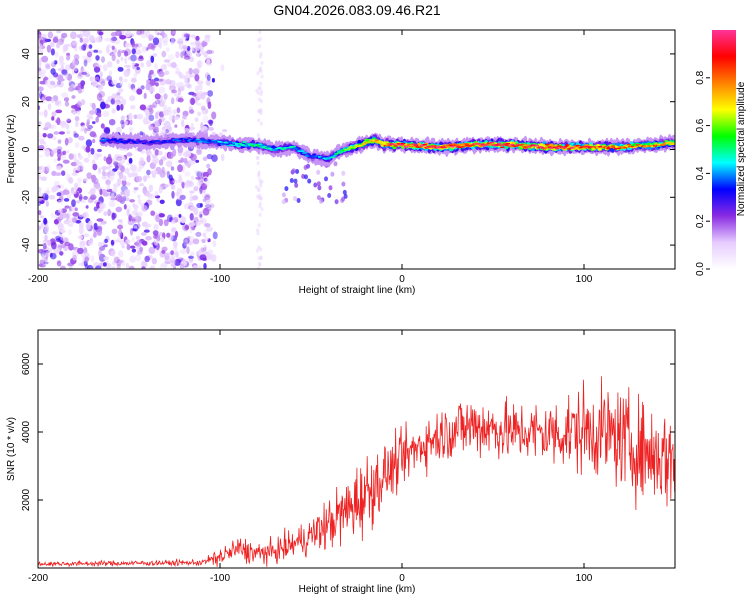 The image size is (750, 600). What do you see at coordinates (26, 363) in the screenshot?
I see `y-tick-label: 6000` at bounding box center [26, 363].